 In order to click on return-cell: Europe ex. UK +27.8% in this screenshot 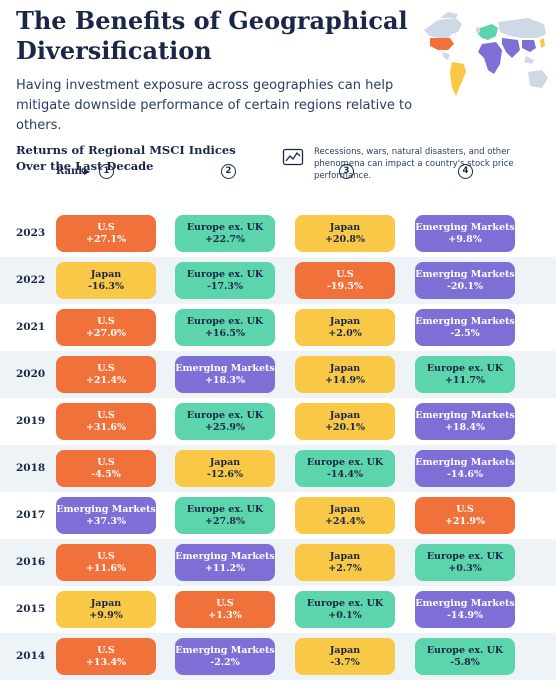, I will do `click(225, 515)`.